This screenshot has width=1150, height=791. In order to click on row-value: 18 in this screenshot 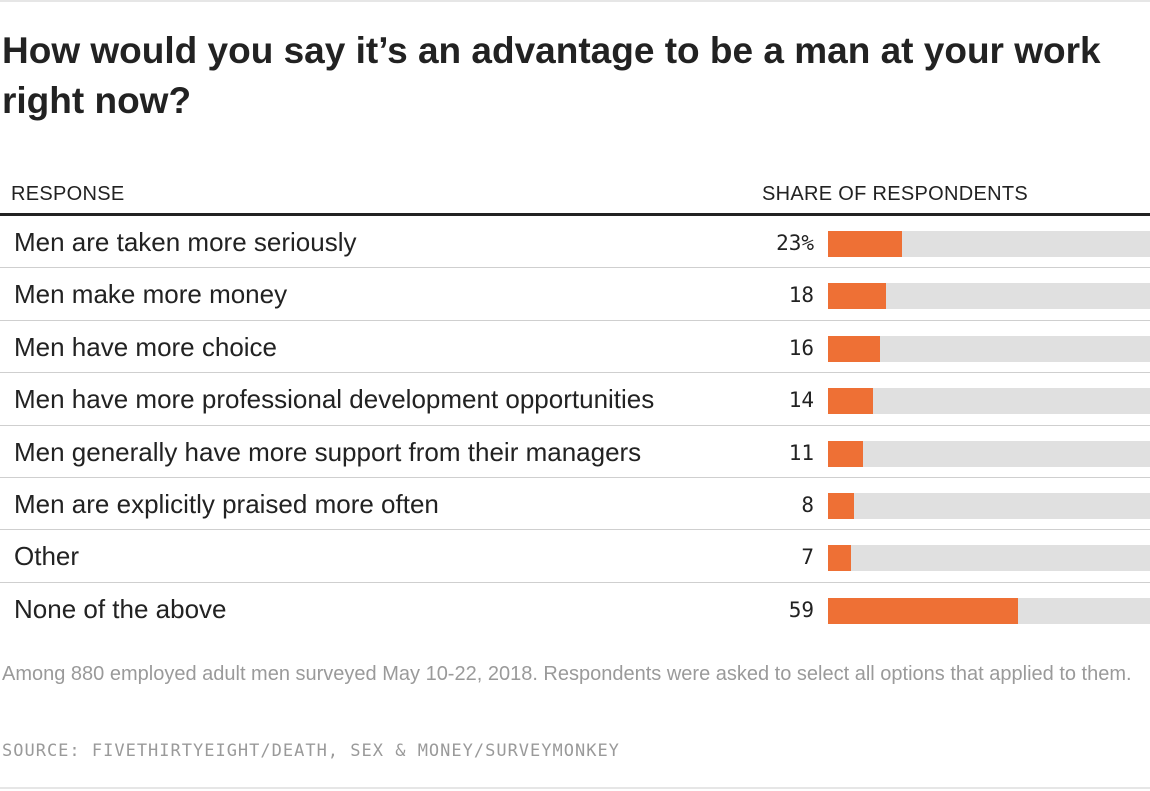, I will do `click(801, 295)`.